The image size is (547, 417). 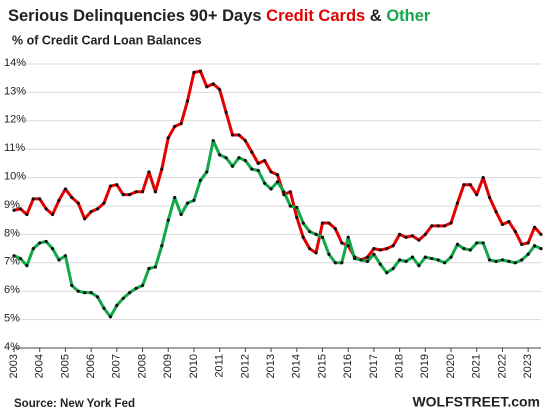 I want to click on x-tick-label: 2014, so click(x=297, y=366).